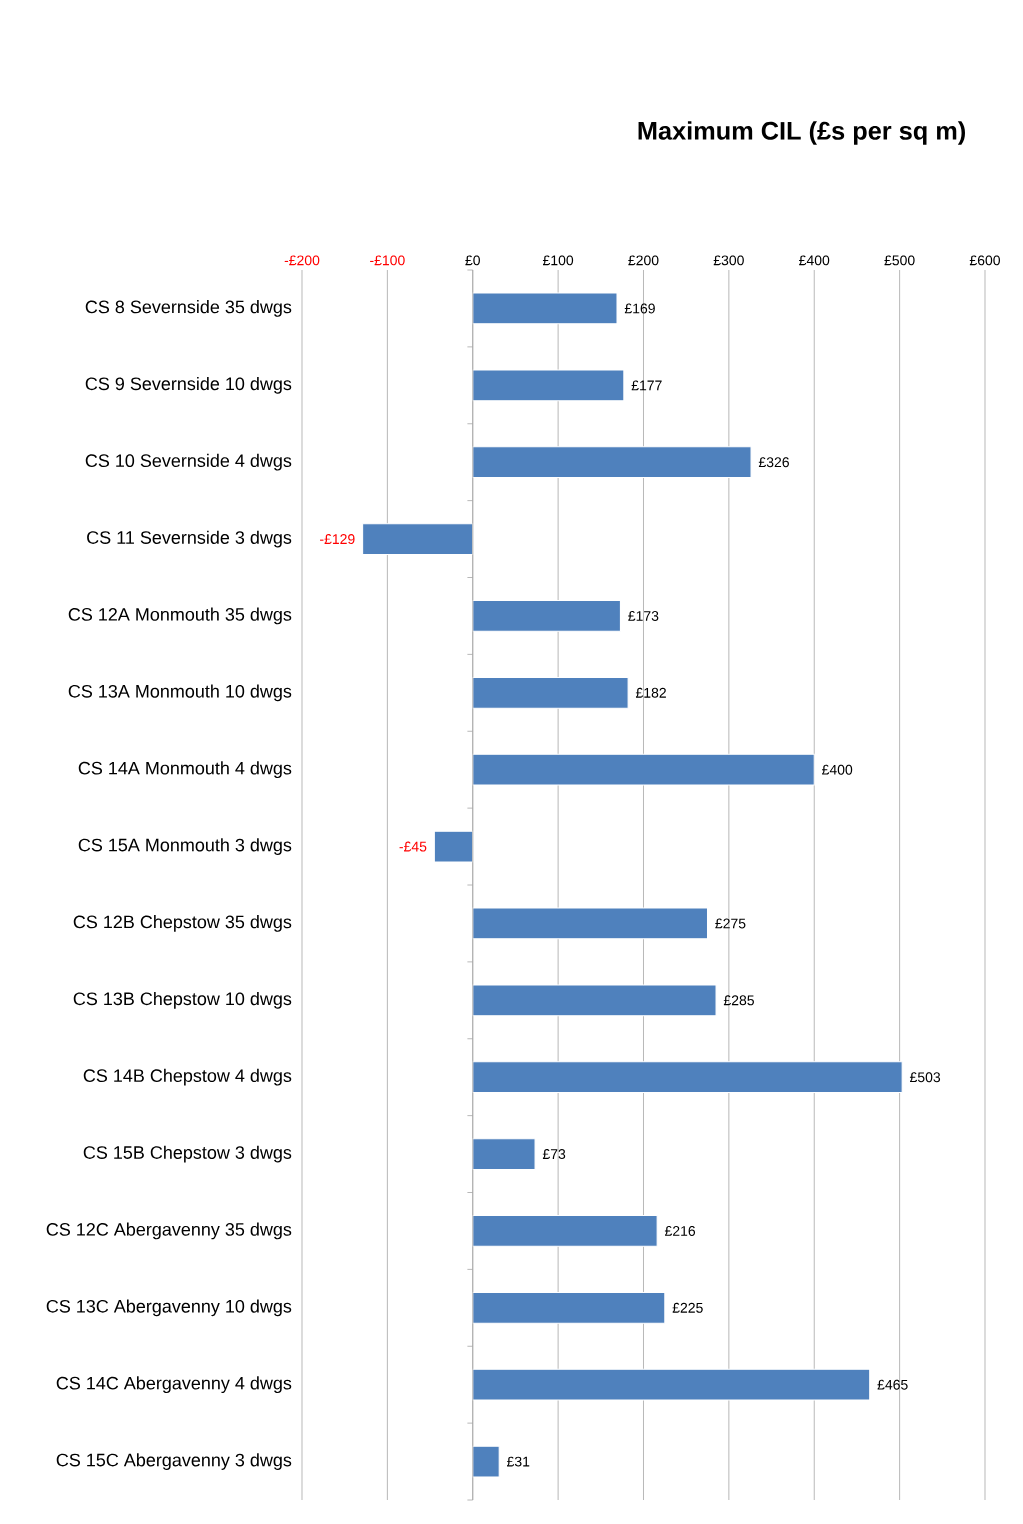  Describe the element at coordinates (182, 923) in the screenshot. I see `y-tick-label: CS 12B Chepstow 35 dwgs` at that location.